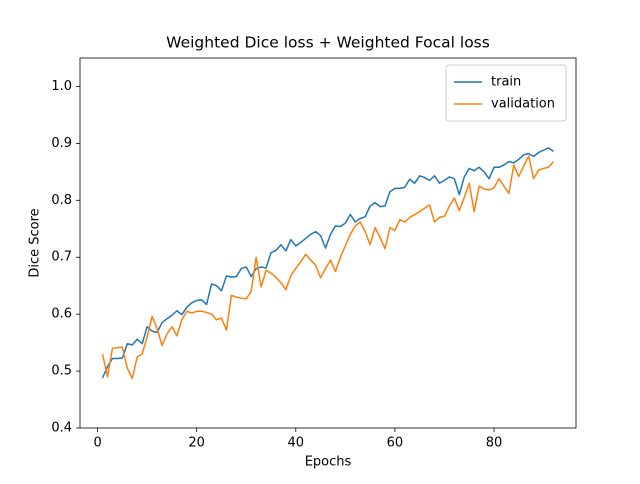  What do you see at coordinates (61, 428) in the screenshot?
I see `y-tick-label: 0.4` at bounding box center [61, 428].